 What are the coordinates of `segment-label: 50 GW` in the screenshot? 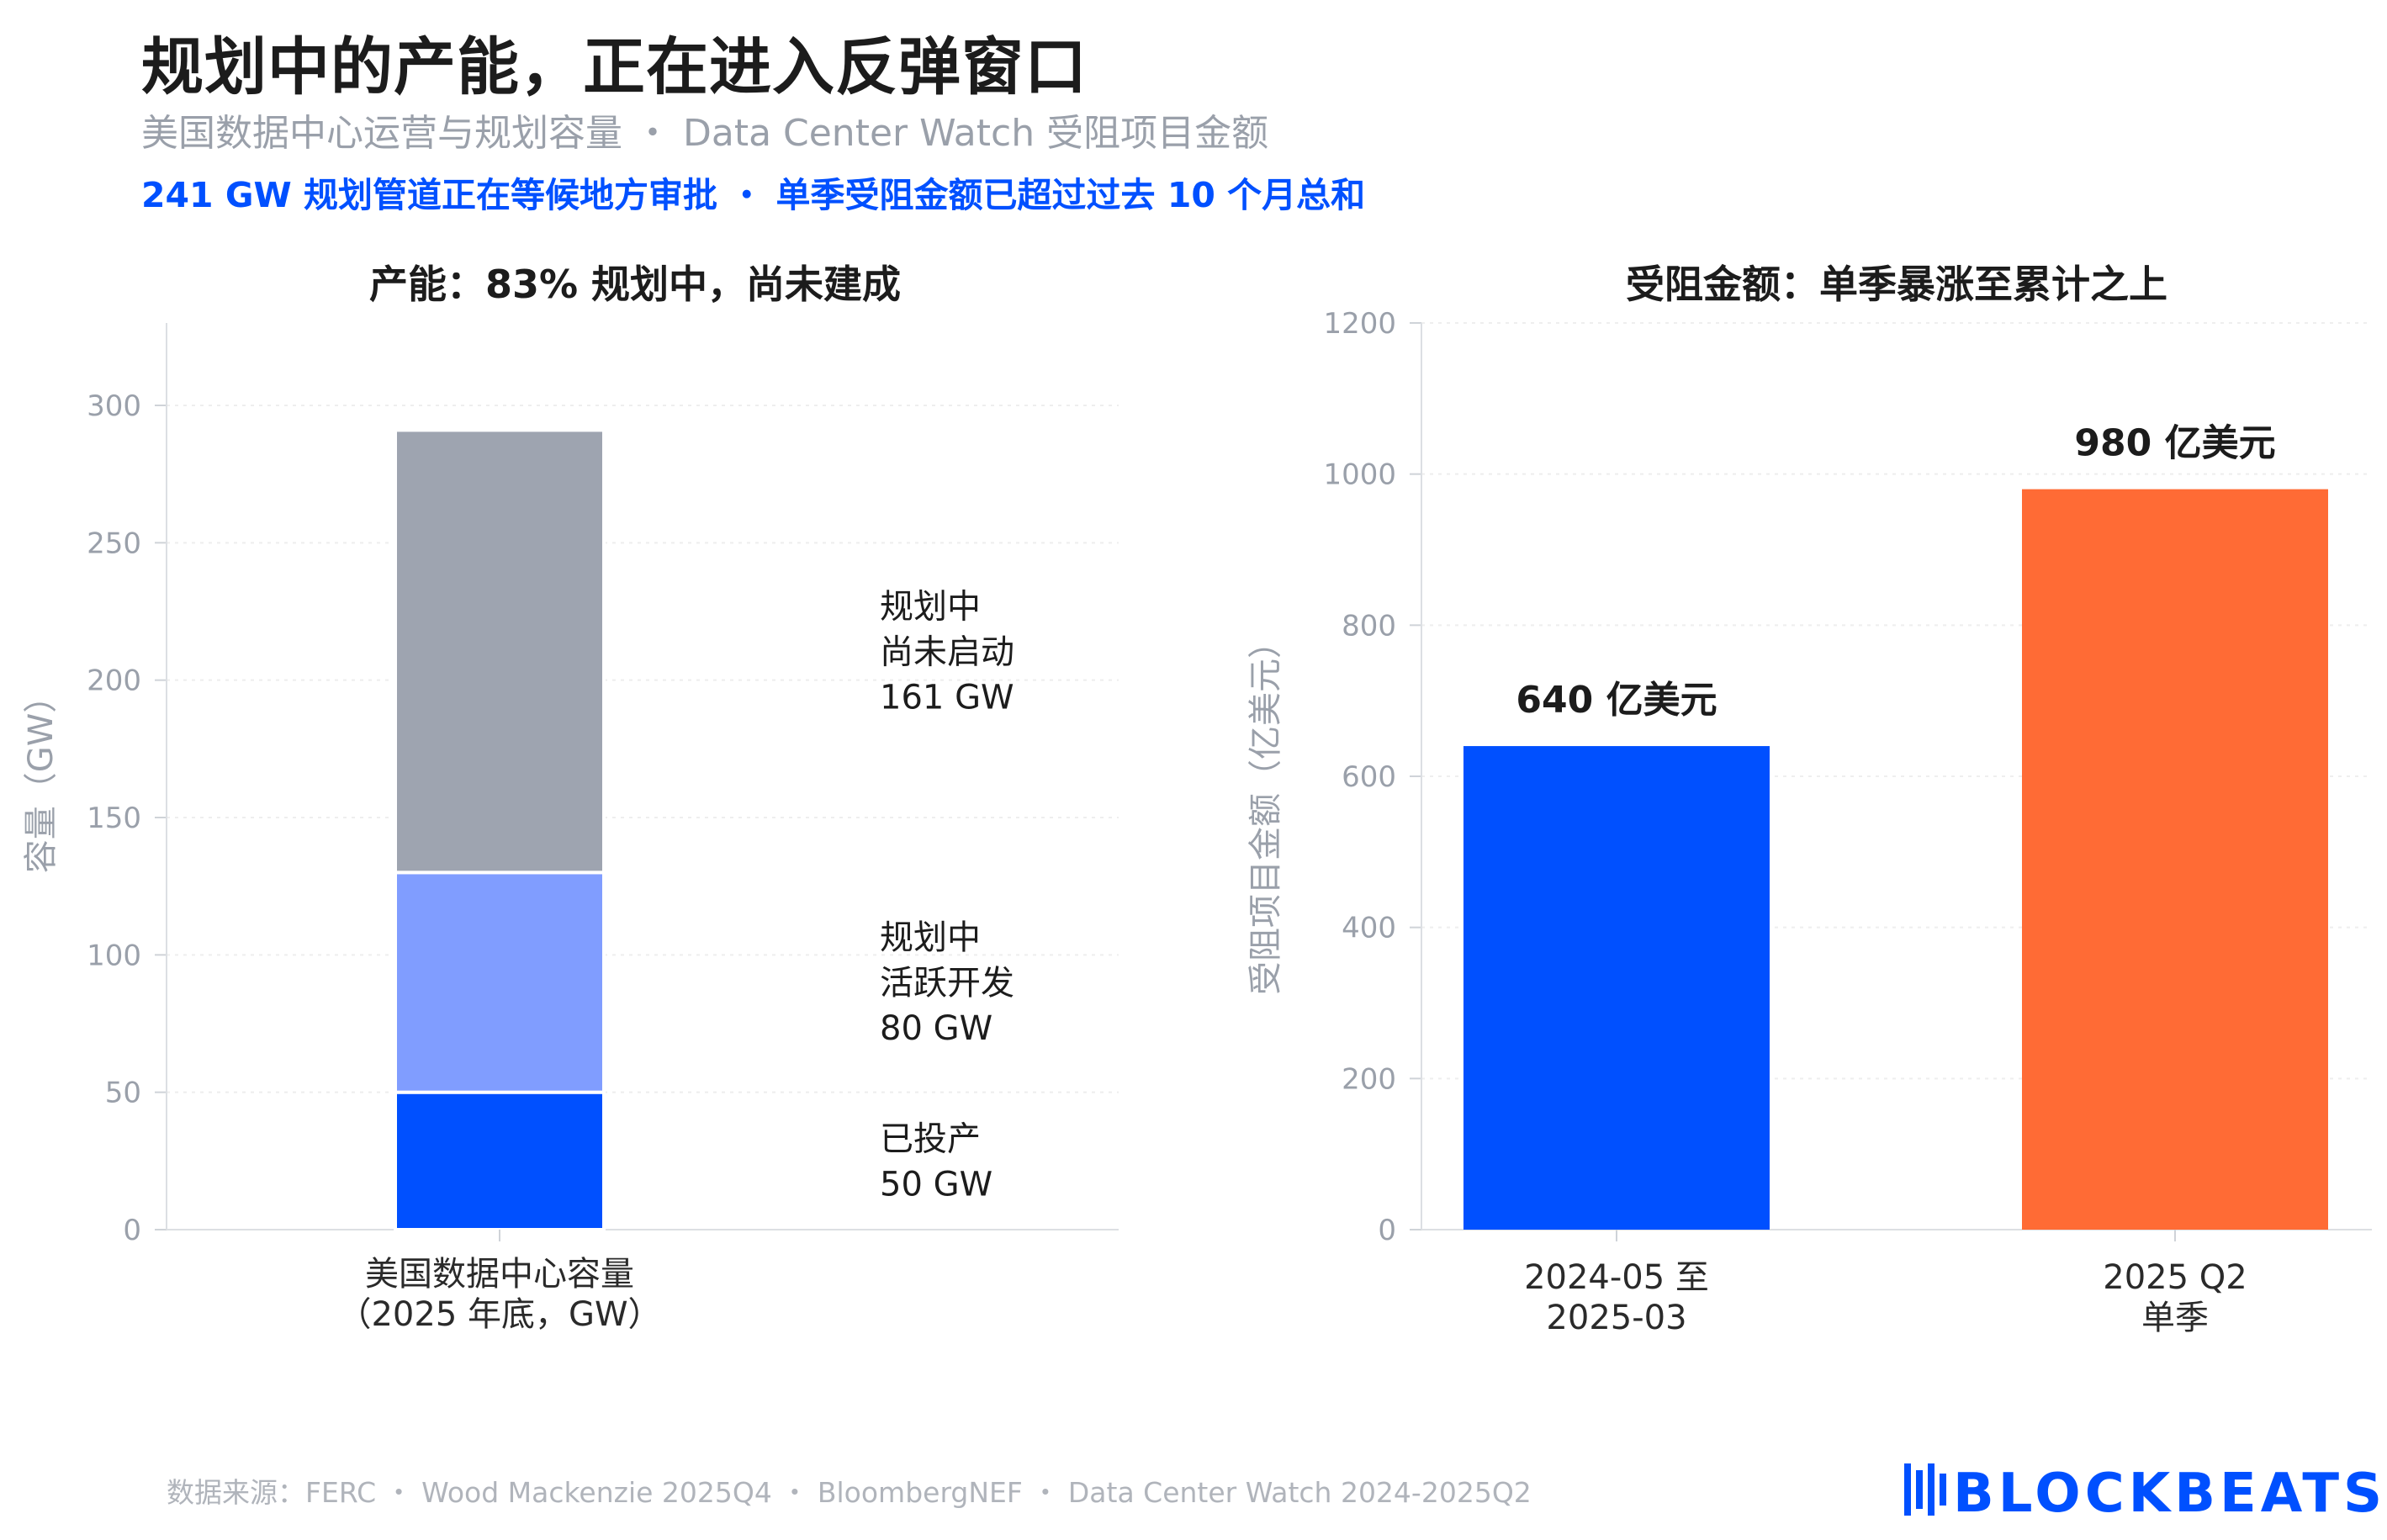 It's located at (936, 1184).